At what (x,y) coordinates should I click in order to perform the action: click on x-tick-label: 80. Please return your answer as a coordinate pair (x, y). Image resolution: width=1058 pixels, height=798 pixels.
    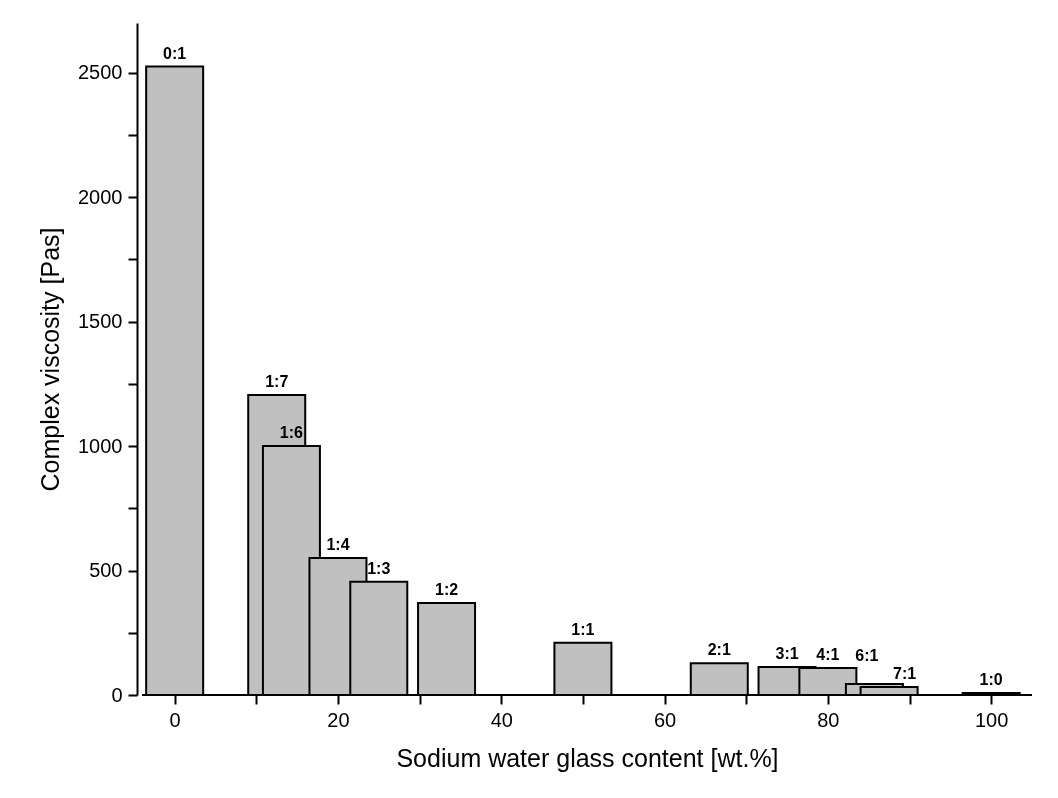
    Looking at the image, I should click on (828, 719).